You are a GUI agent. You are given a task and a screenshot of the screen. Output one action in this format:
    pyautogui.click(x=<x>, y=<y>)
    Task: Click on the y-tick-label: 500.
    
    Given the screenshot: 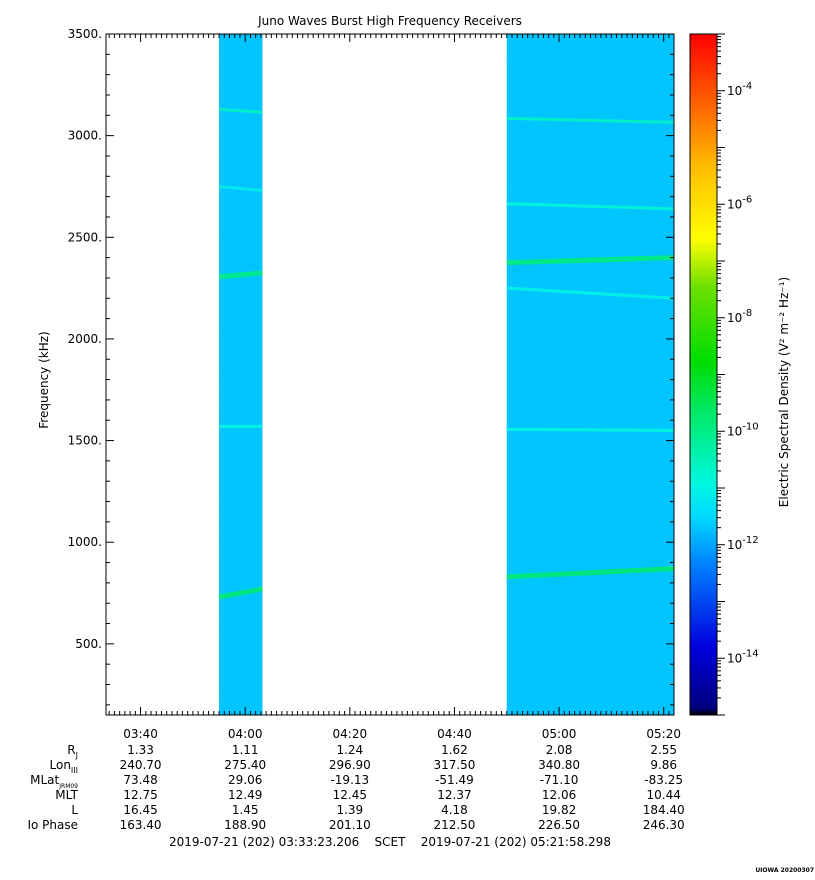 What is the action you would take?
    pyautogui.click(x=88, y=644)
    